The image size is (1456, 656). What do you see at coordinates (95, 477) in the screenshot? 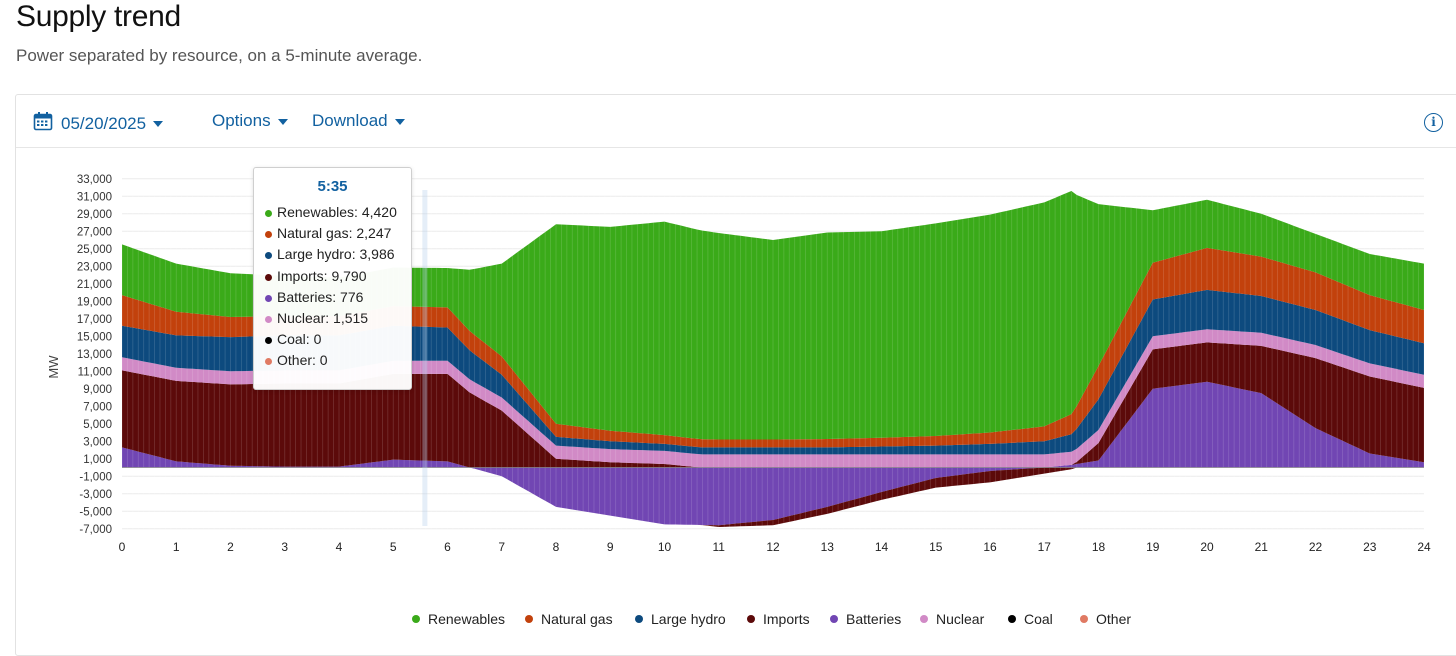
I see `y-tick-label: -1,000` at bounding box center [95, 477].